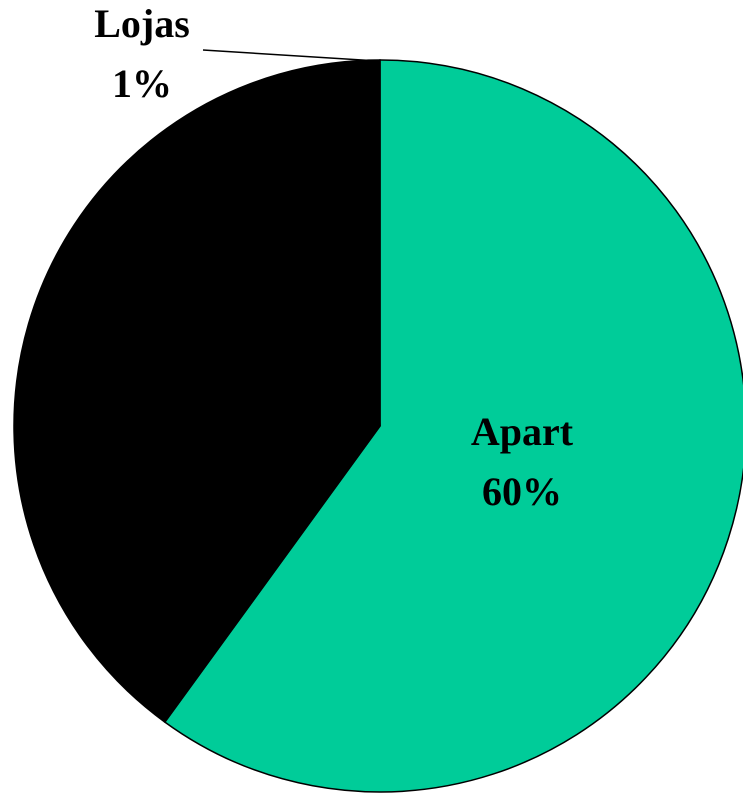 Image resolution: width=743 pixels, height=793 pixels. I want to click on slice-percent-salas: 39%, so click(218, 440).